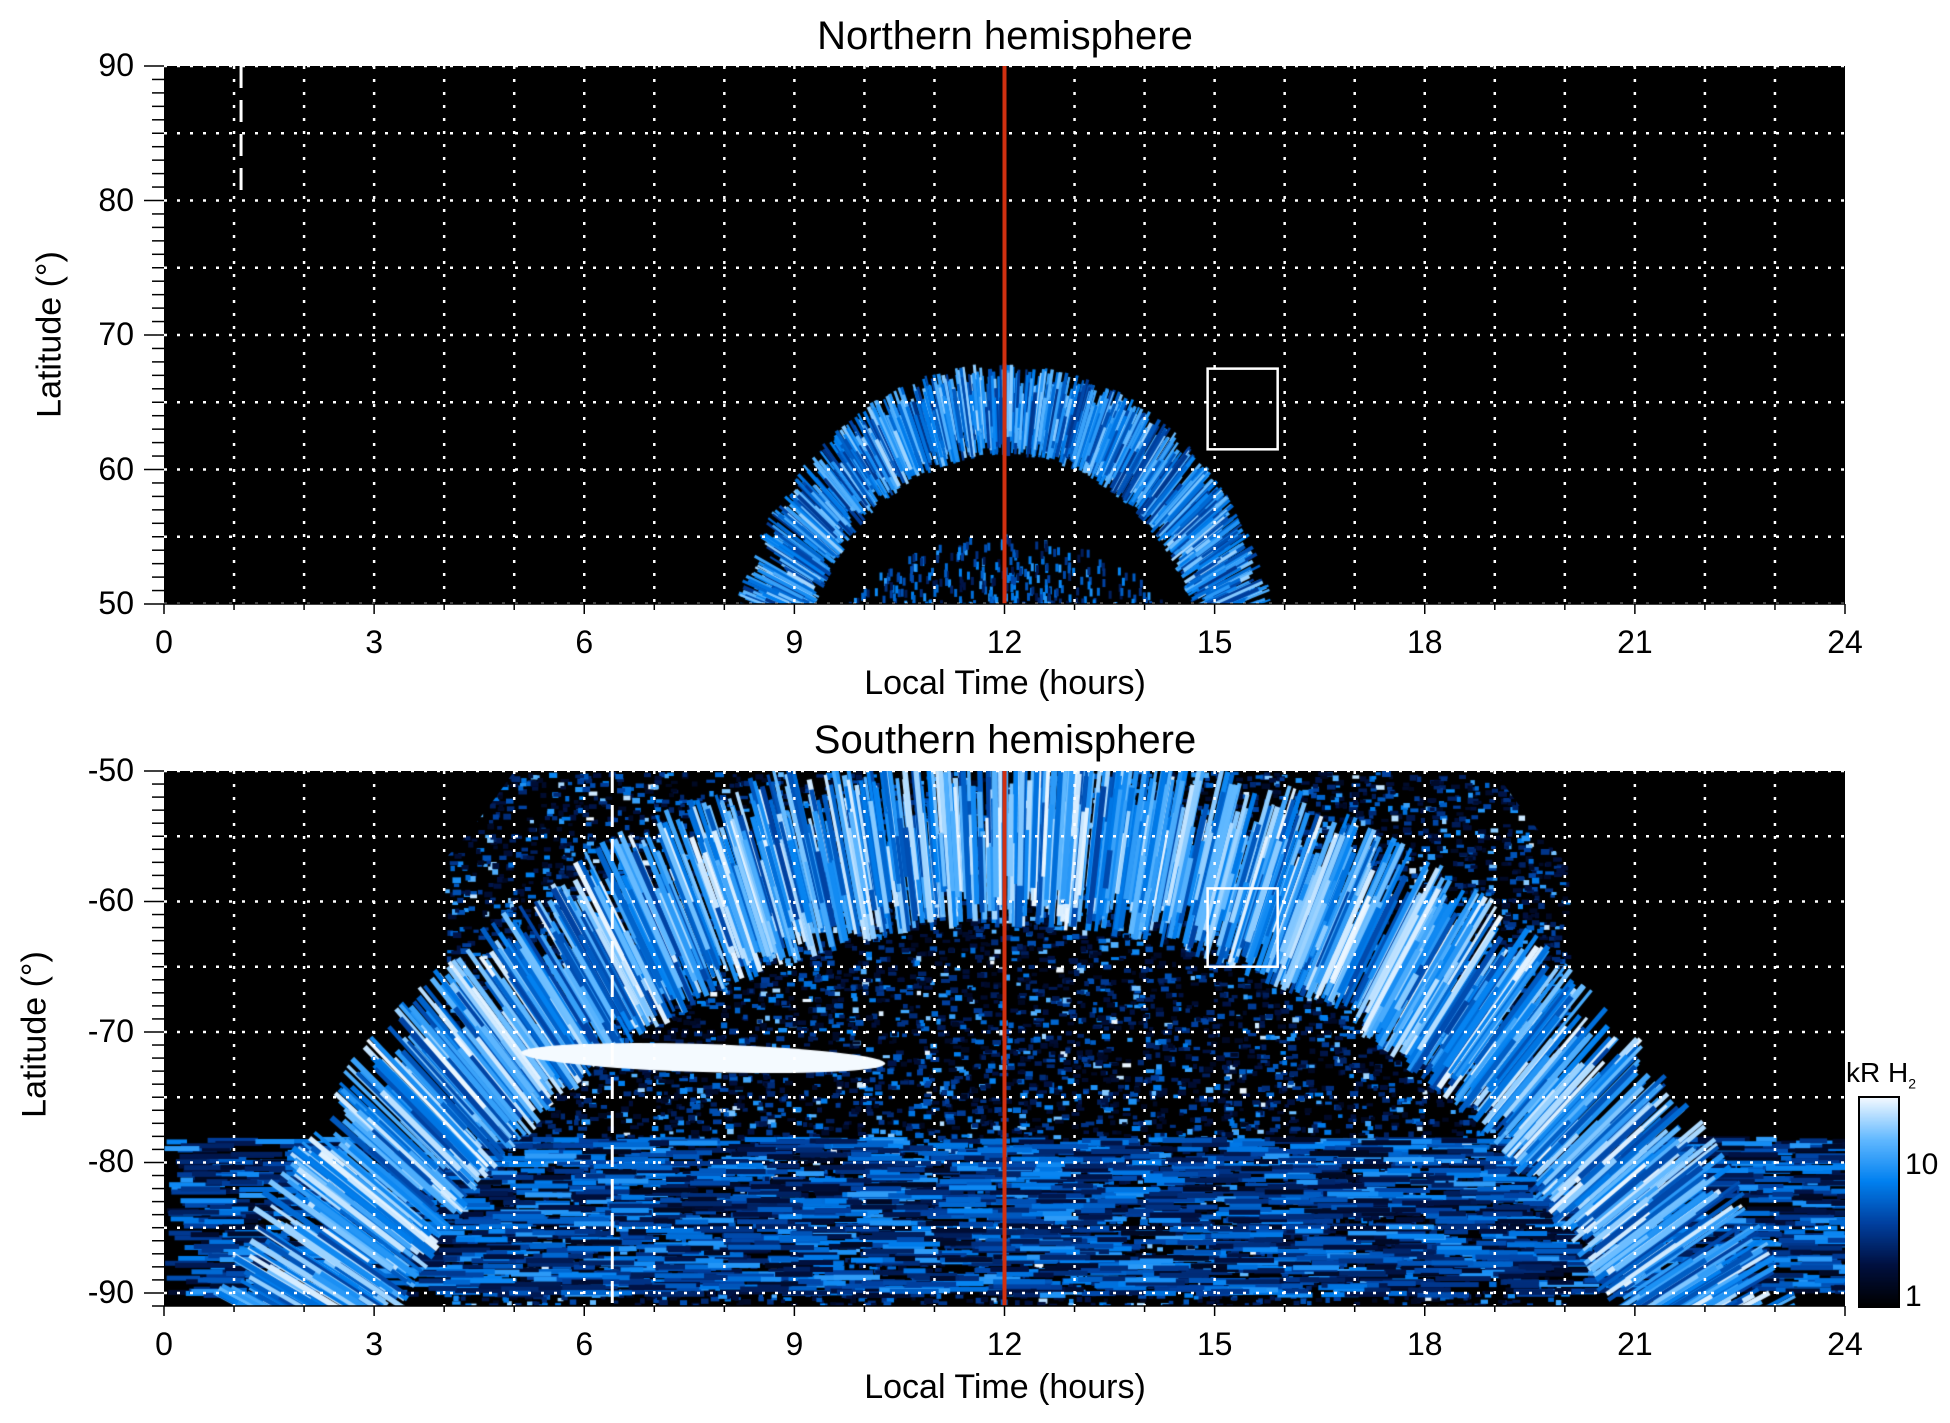  I want to click on y-tick-label: -50, so click(110, 770).